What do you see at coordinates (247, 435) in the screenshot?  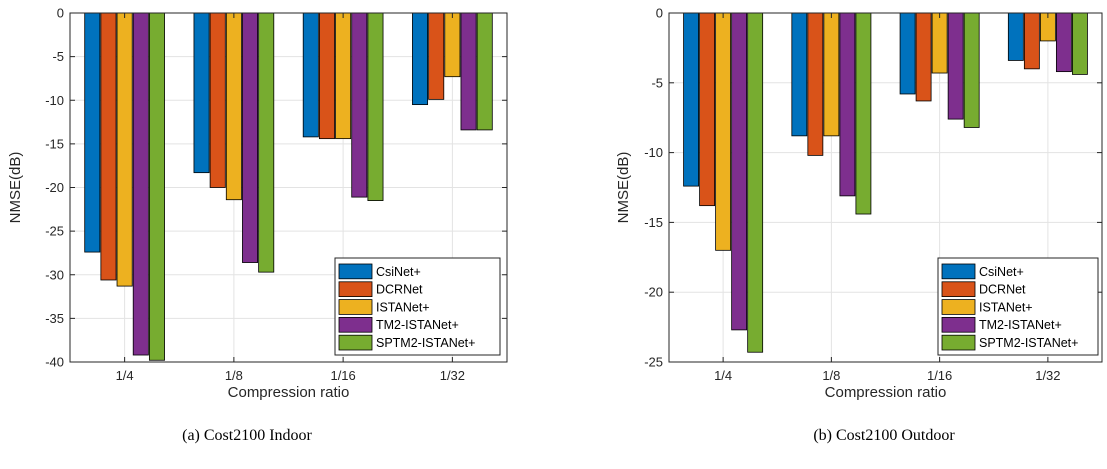 I see `figure-caption: (a) Cost2100 Indoor` at bounding box center [247, 435].